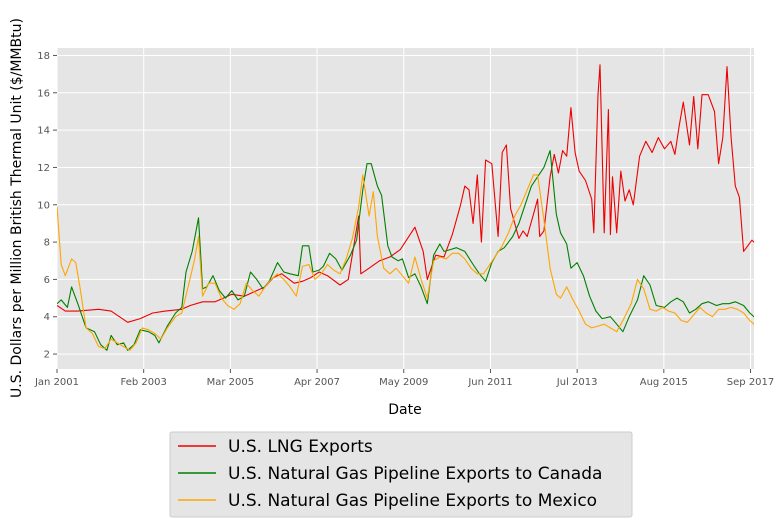  I want to click on y-tick-label: 8, so click(47, 243).